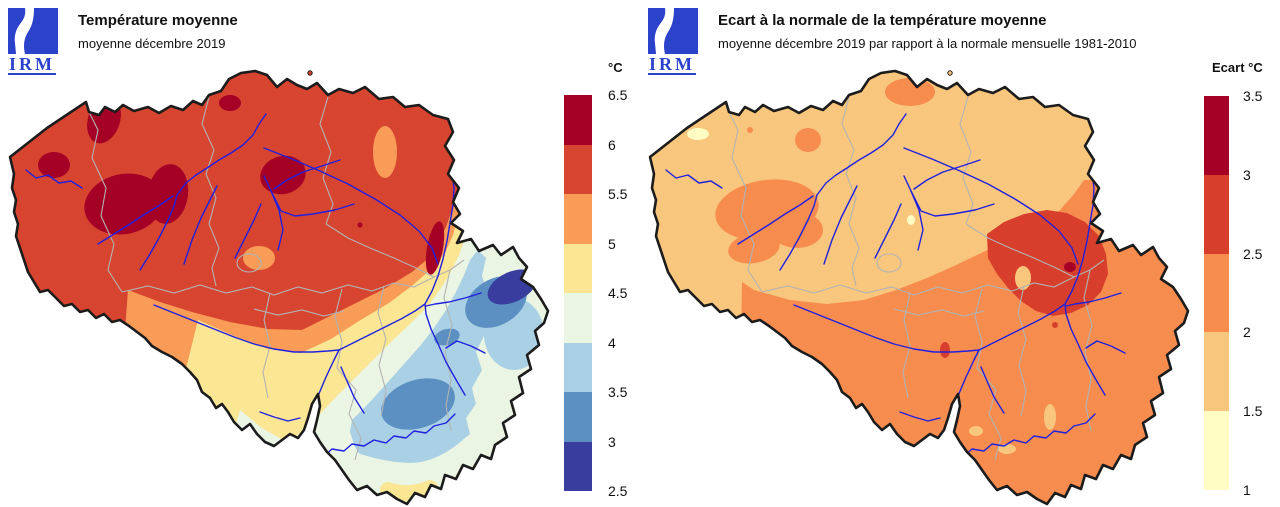 The width and height of the screenshot is (1280, 507). Describe the element at coordinates (618, 95) in the screenshot. I see `legend-tick: 6.5` at that location.